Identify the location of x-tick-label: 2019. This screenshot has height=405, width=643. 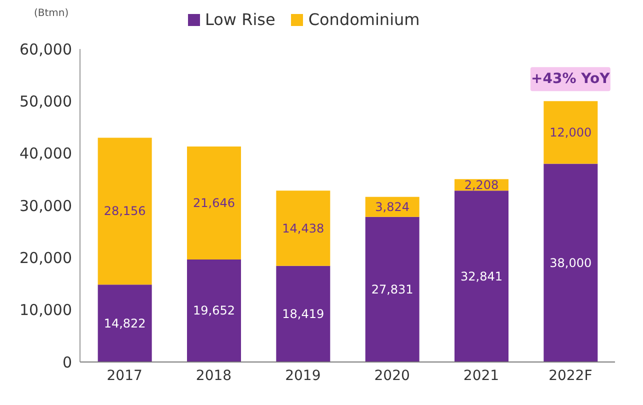
(303, 376).